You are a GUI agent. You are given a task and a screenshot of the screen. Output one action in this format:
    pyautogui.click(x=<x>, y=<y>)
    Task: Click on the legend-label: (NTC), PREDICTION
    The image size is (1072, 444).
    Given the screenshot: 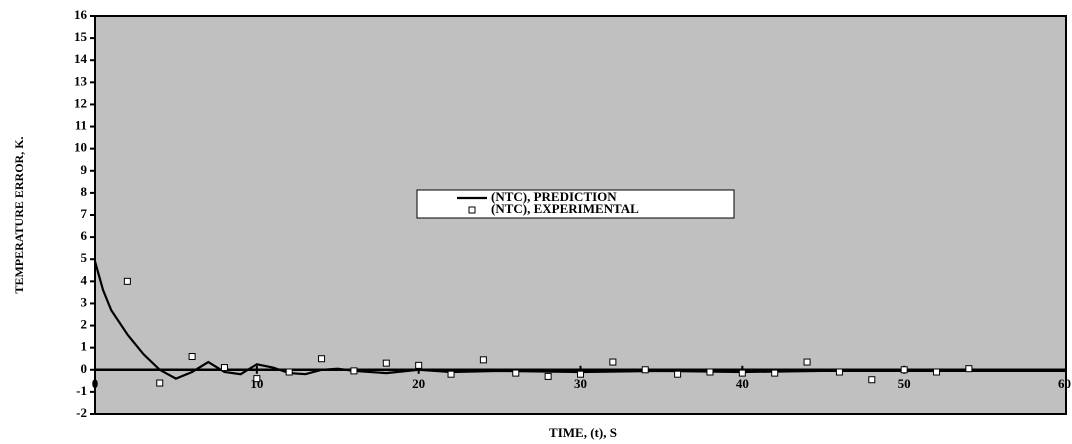 What is the action you would take?
    pyautogui.click(x=554, y=196)
    